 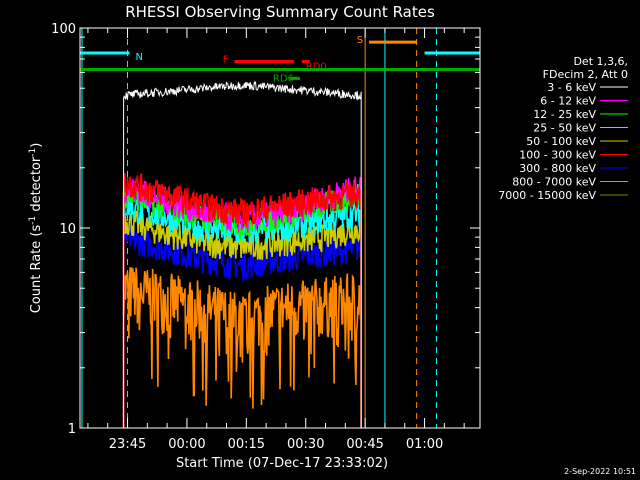 What do you see at coordinates (33, 152) in the screenshot?
I see `y-axis-label-sup2: -1` at bounding box center [33, 152].